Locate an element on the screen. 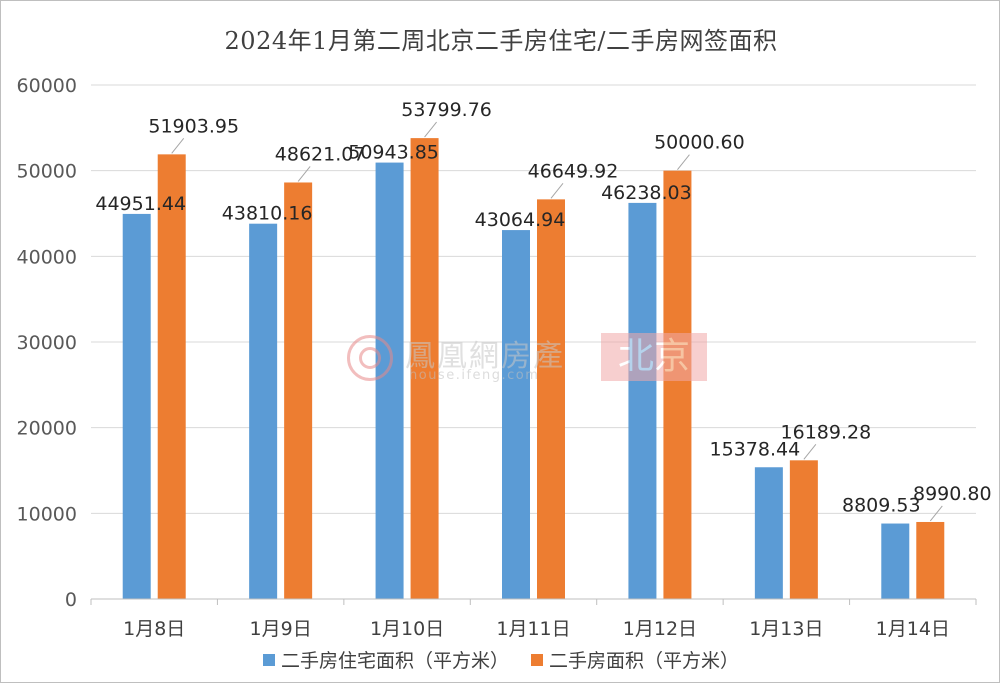 The image size is (1000, 684). data-label: 8809.53 is located at coordinates (881, 506).